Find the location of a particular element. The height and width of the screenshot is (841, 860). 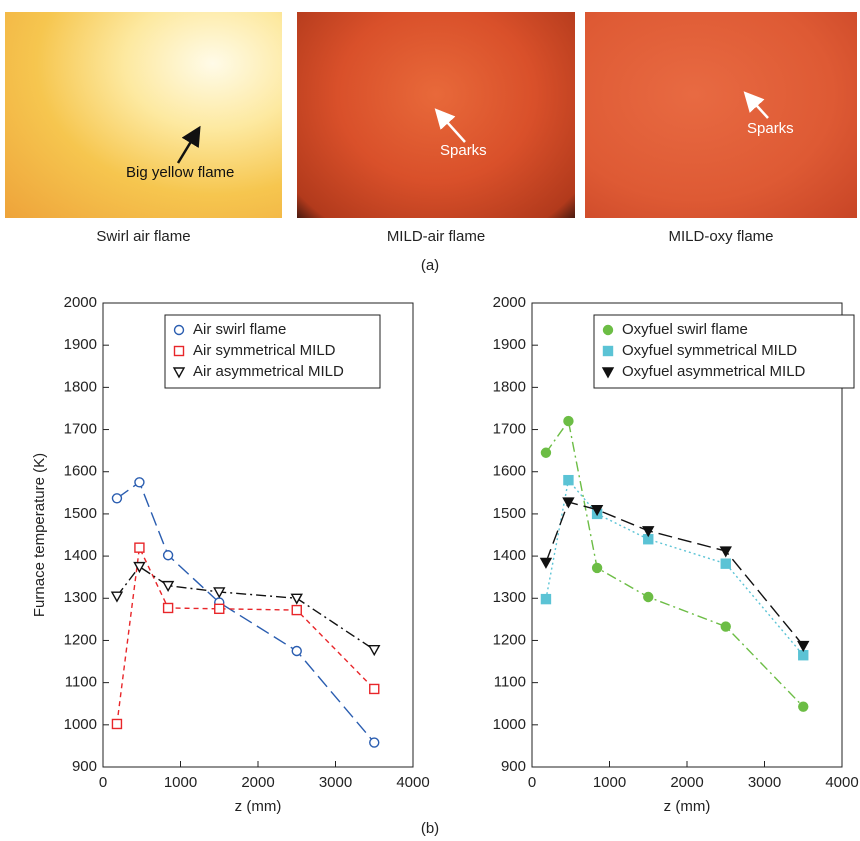

photo-caption: Swirl air flame is located at coordinates (143, 236).